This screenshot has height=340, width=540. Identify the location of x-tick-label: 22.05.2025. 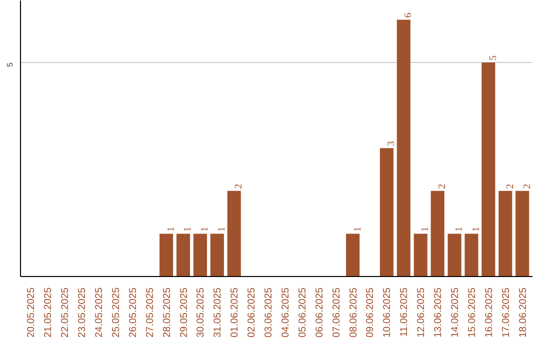
(66, 312).